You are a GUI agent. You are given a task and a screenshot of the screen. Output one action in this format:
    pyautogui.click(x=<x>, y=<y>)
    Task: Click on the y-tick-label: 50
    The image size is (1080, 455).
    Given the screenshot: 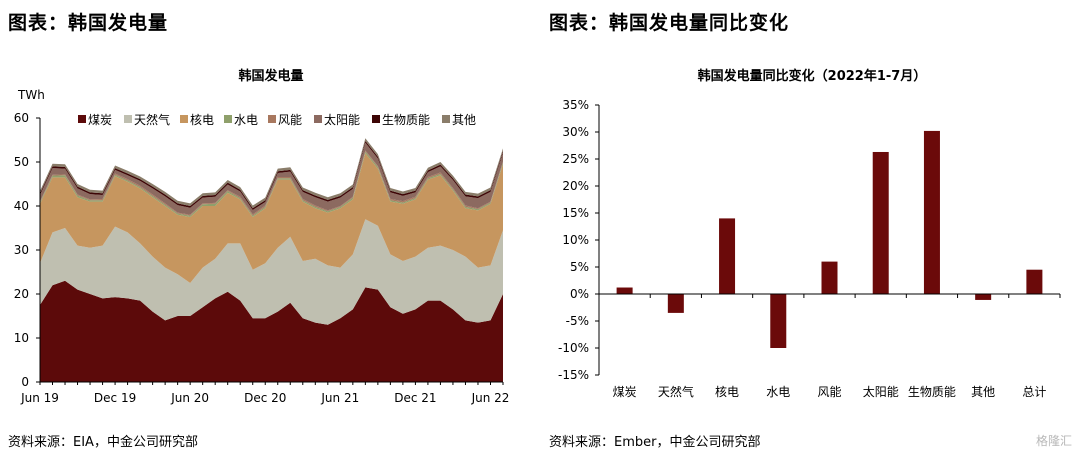 What is the action you would take?
    pyautogui.click(x=21, y=162)
    